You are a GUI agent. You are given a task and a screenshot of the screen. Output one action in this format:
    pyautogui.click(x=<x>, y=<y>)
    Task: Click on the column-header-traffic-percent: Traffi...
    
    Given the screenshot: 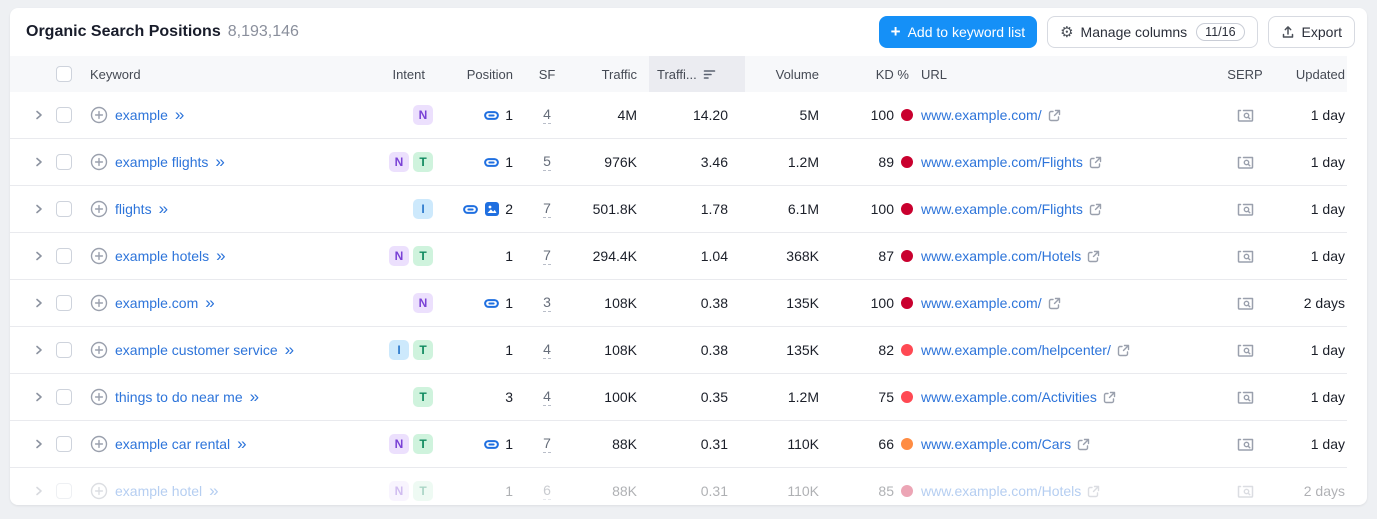 What is the action you would take?
    pyautogui.click(x=697, y=74)
    